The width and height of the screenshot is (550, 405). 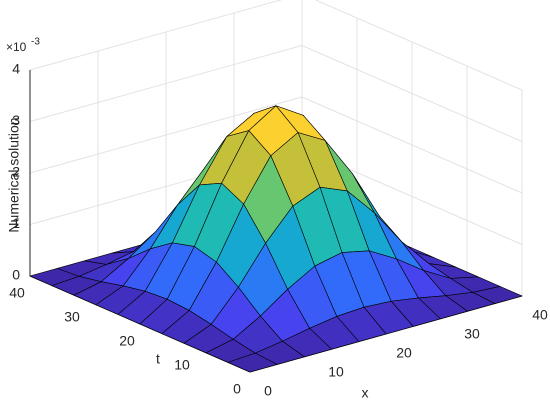 What do you see at coordinates (16, 69) in the screenshot?
I see `z-tick-label: 4` at bounding box center [16, 69].